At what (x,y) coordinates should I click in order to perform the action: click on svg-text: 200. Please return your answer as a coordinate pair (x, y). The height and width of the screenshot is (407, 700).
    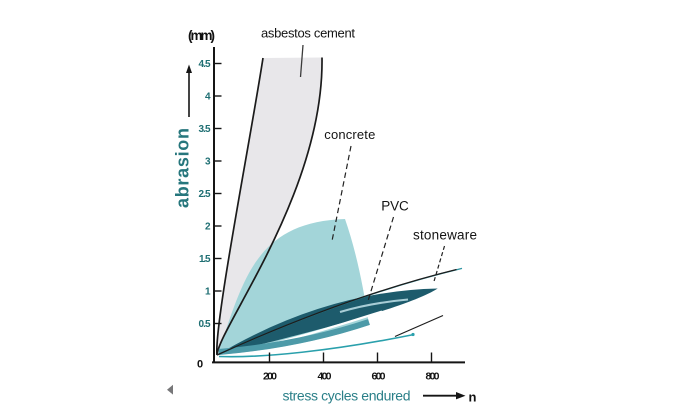
    Looking at the image, I should click on (270, 377).